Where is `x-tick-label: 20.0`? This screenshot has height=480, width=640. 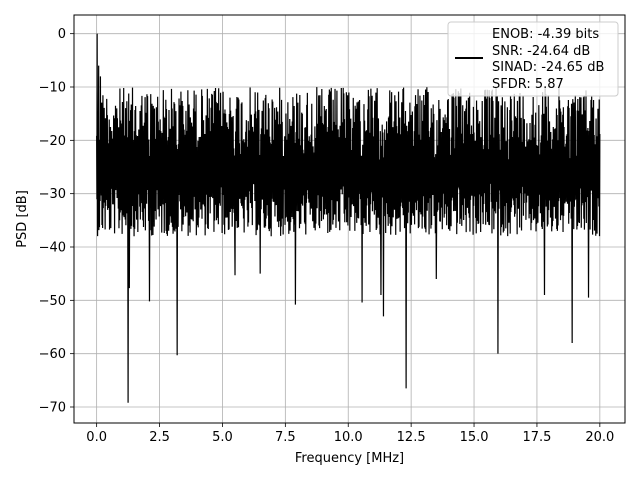
x-tick-label: 20.0 is located at coordinates (599, 437).